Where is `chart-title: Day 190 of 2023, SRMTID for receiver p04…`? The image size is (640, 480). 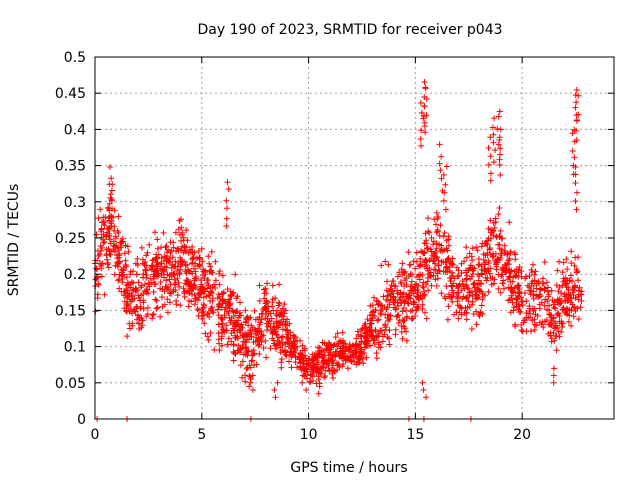 chart-title: Day 190 of 2023, SRMTID for receiver p04… is located at coordinates (349, 30).